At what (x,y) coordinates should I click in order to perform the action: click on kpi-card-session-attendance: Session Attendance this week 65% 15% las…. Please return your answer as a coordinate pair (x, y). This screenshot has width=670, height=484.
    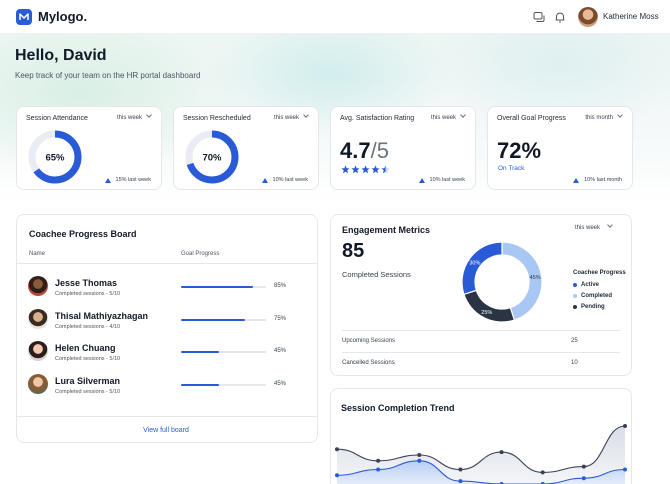
    Looking at the image, I should click on (89, 148).